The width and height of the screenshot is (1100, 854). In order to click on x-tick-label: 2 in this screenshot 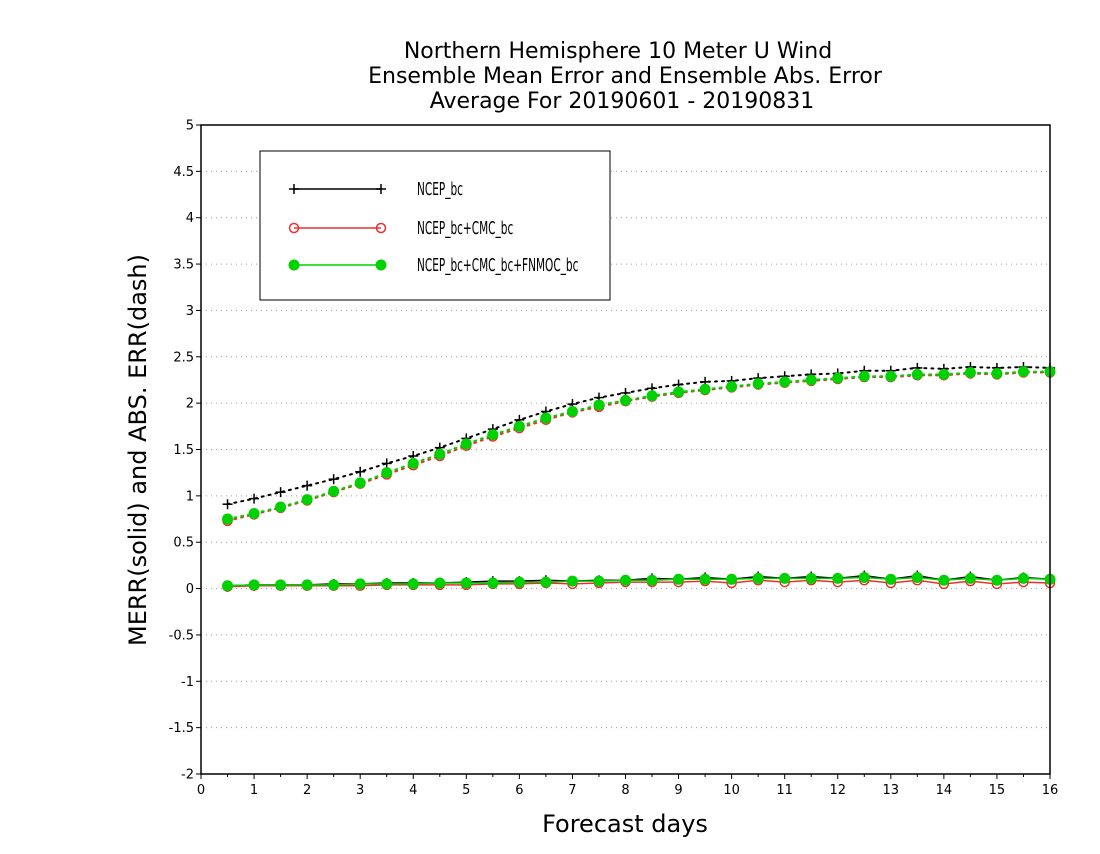, I will do `click(307, 790)`.